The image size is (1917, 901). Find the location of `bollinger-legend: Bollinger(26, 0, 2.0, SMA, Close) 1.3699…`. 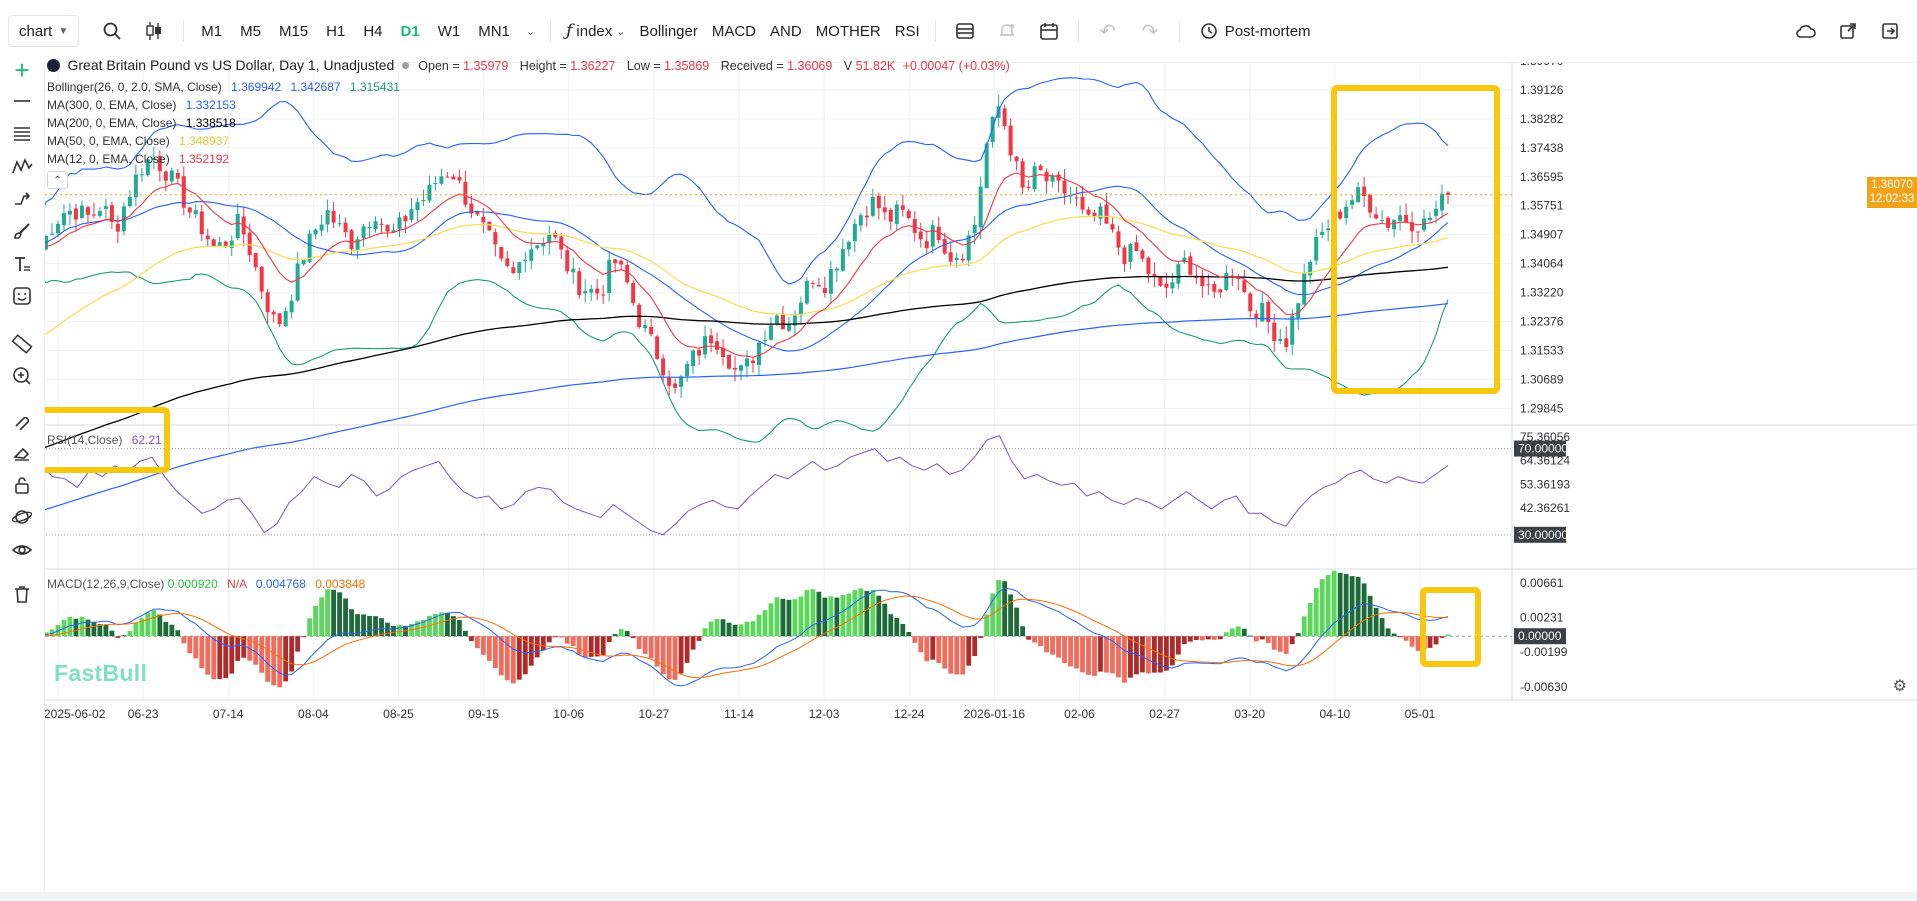

bollinger-legend: Bollinger(26, 0, 2.0, SMA, Close) 1.3699… is located at coordinates (223, 87).